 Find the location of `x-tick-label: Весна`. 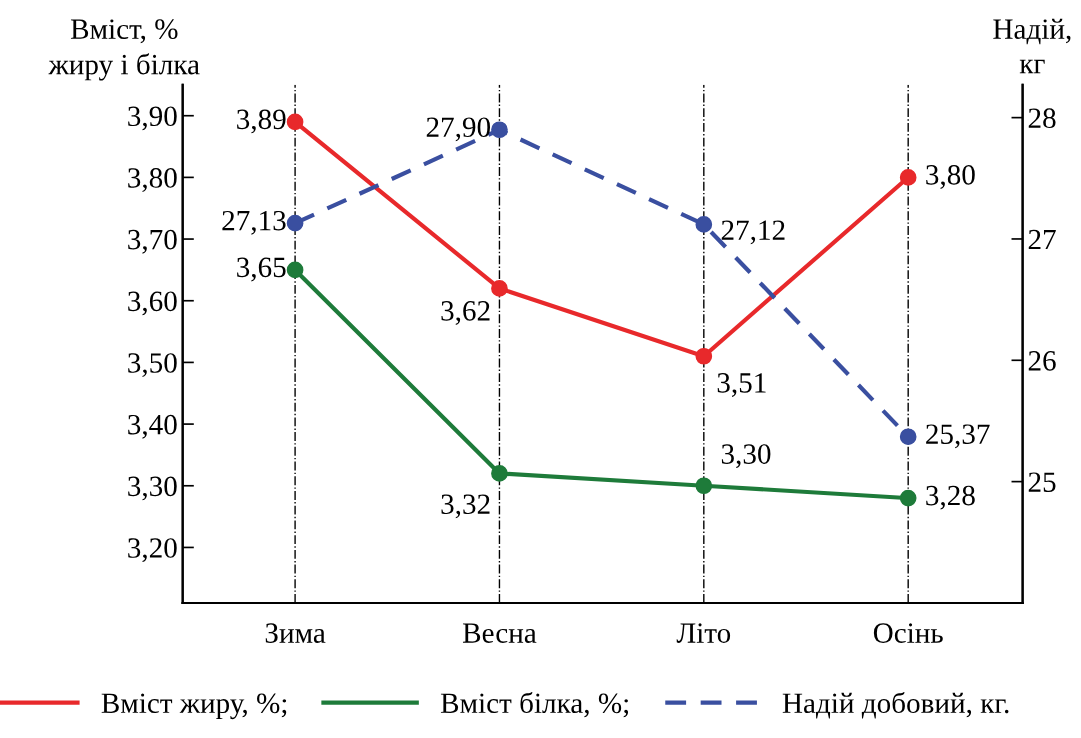

x-tick-label: Весна is located at coordinates (499, 633).